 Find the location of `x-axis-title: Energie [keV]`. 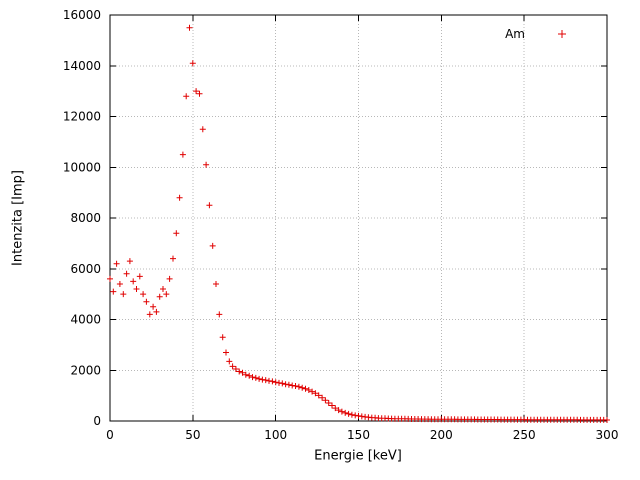

x-axis-title: Energie [keV] is located at coordinates (358, 456).